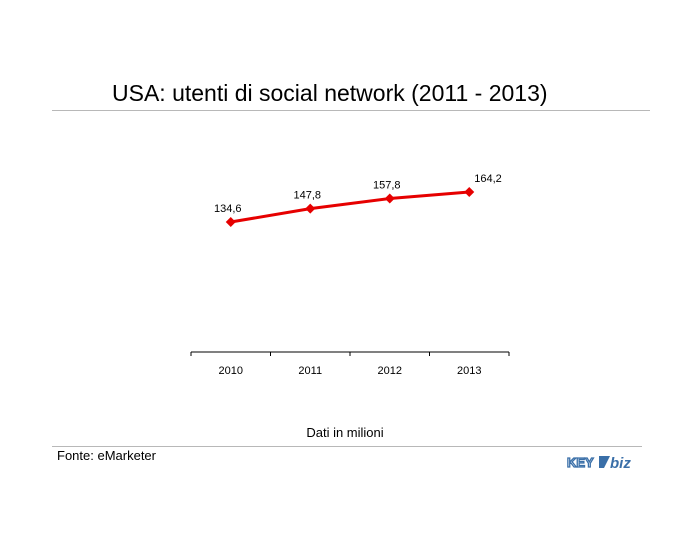 This screenshot has height=550, width=700. Describe the element at coordinates (598, 463) in the screenshot. I see `key4biz-logo: KEY biz` at that location.